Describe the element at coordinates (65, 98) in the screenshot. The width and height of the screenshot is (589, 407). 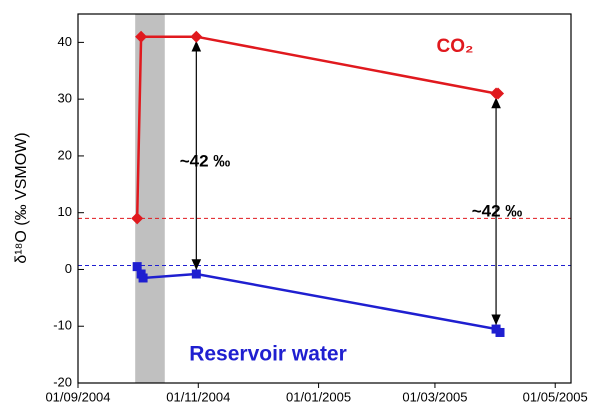
I see `y-tick-label: 30` at that location.